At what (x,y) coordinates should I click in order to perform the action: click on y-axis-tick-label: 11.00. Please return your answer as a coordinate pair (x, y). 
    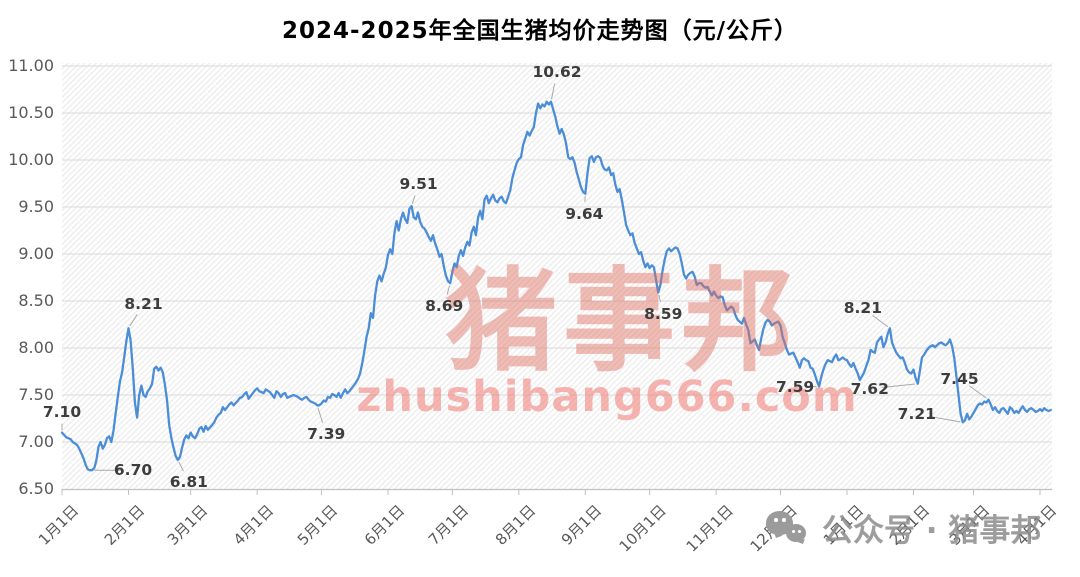
    Looking at the image, I should click on (31, 65).